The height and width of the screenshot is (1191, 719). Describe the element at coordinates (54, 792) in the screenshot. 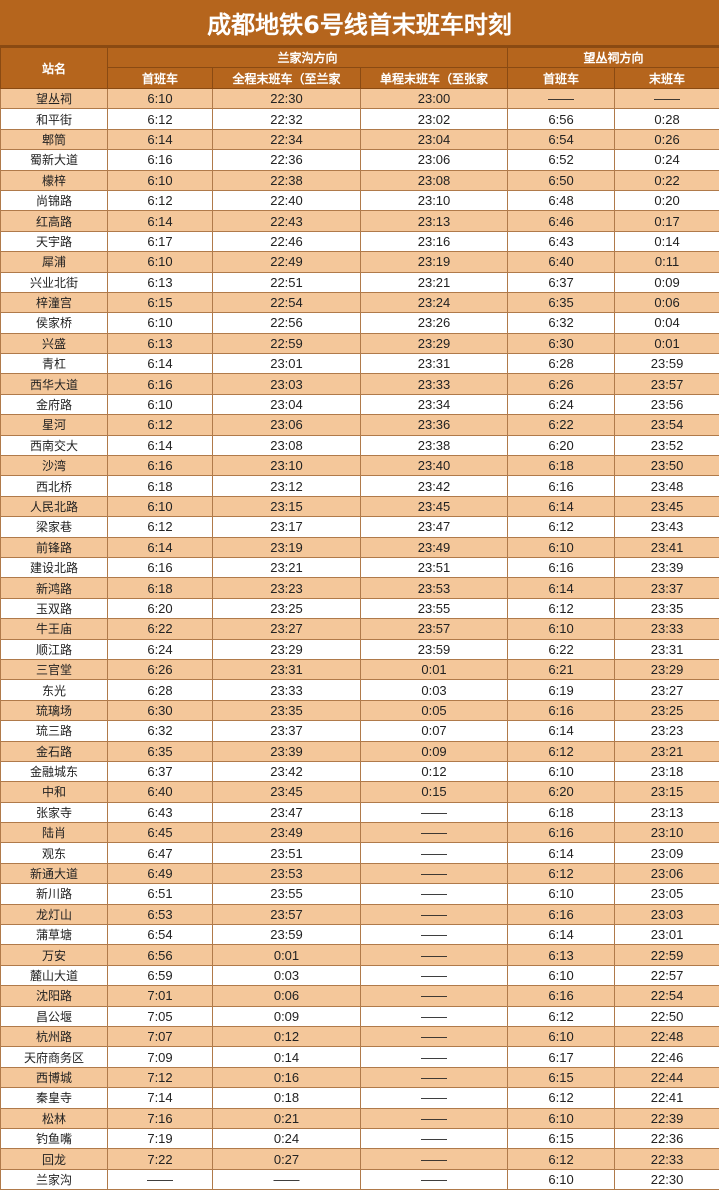

I see `station-name: 中和` at that location.